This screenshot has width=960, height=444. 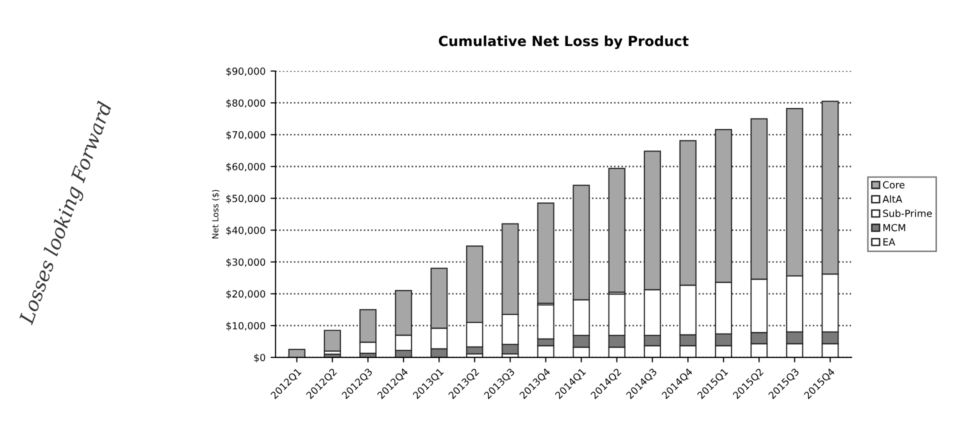 I want to click on y-tick-label: $80,000, so click(x=246, y=103).